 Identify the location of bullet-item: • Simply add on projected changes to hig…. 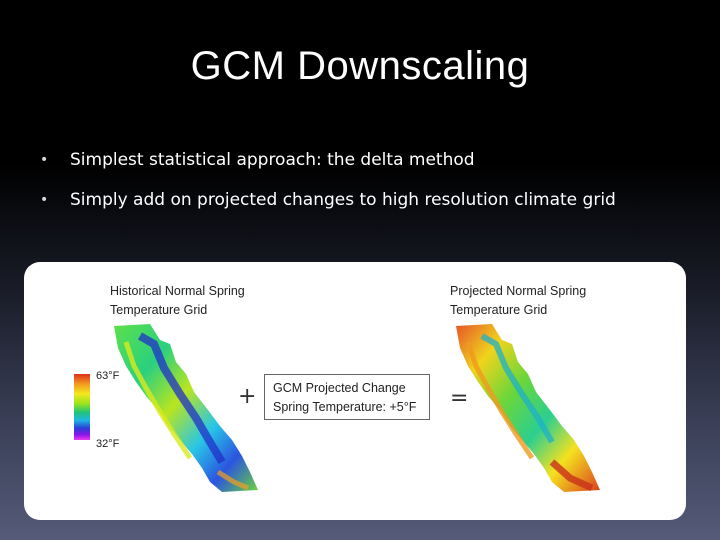
(370, 208).